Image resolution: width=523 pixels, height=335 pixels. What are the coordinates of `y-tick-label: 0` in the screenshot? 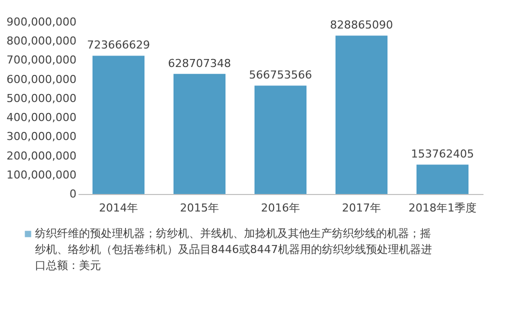 It's located at (73, 194).